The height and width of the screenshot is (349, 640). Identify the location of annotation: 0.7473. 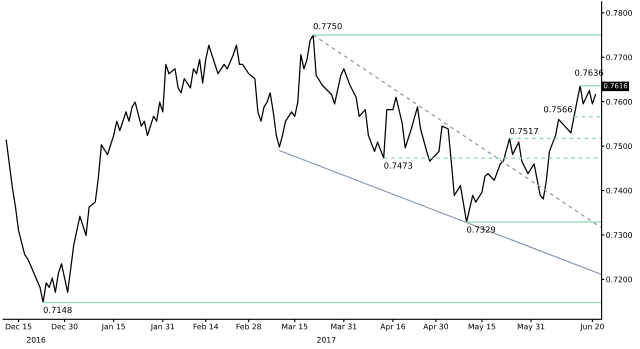
(398, 165).